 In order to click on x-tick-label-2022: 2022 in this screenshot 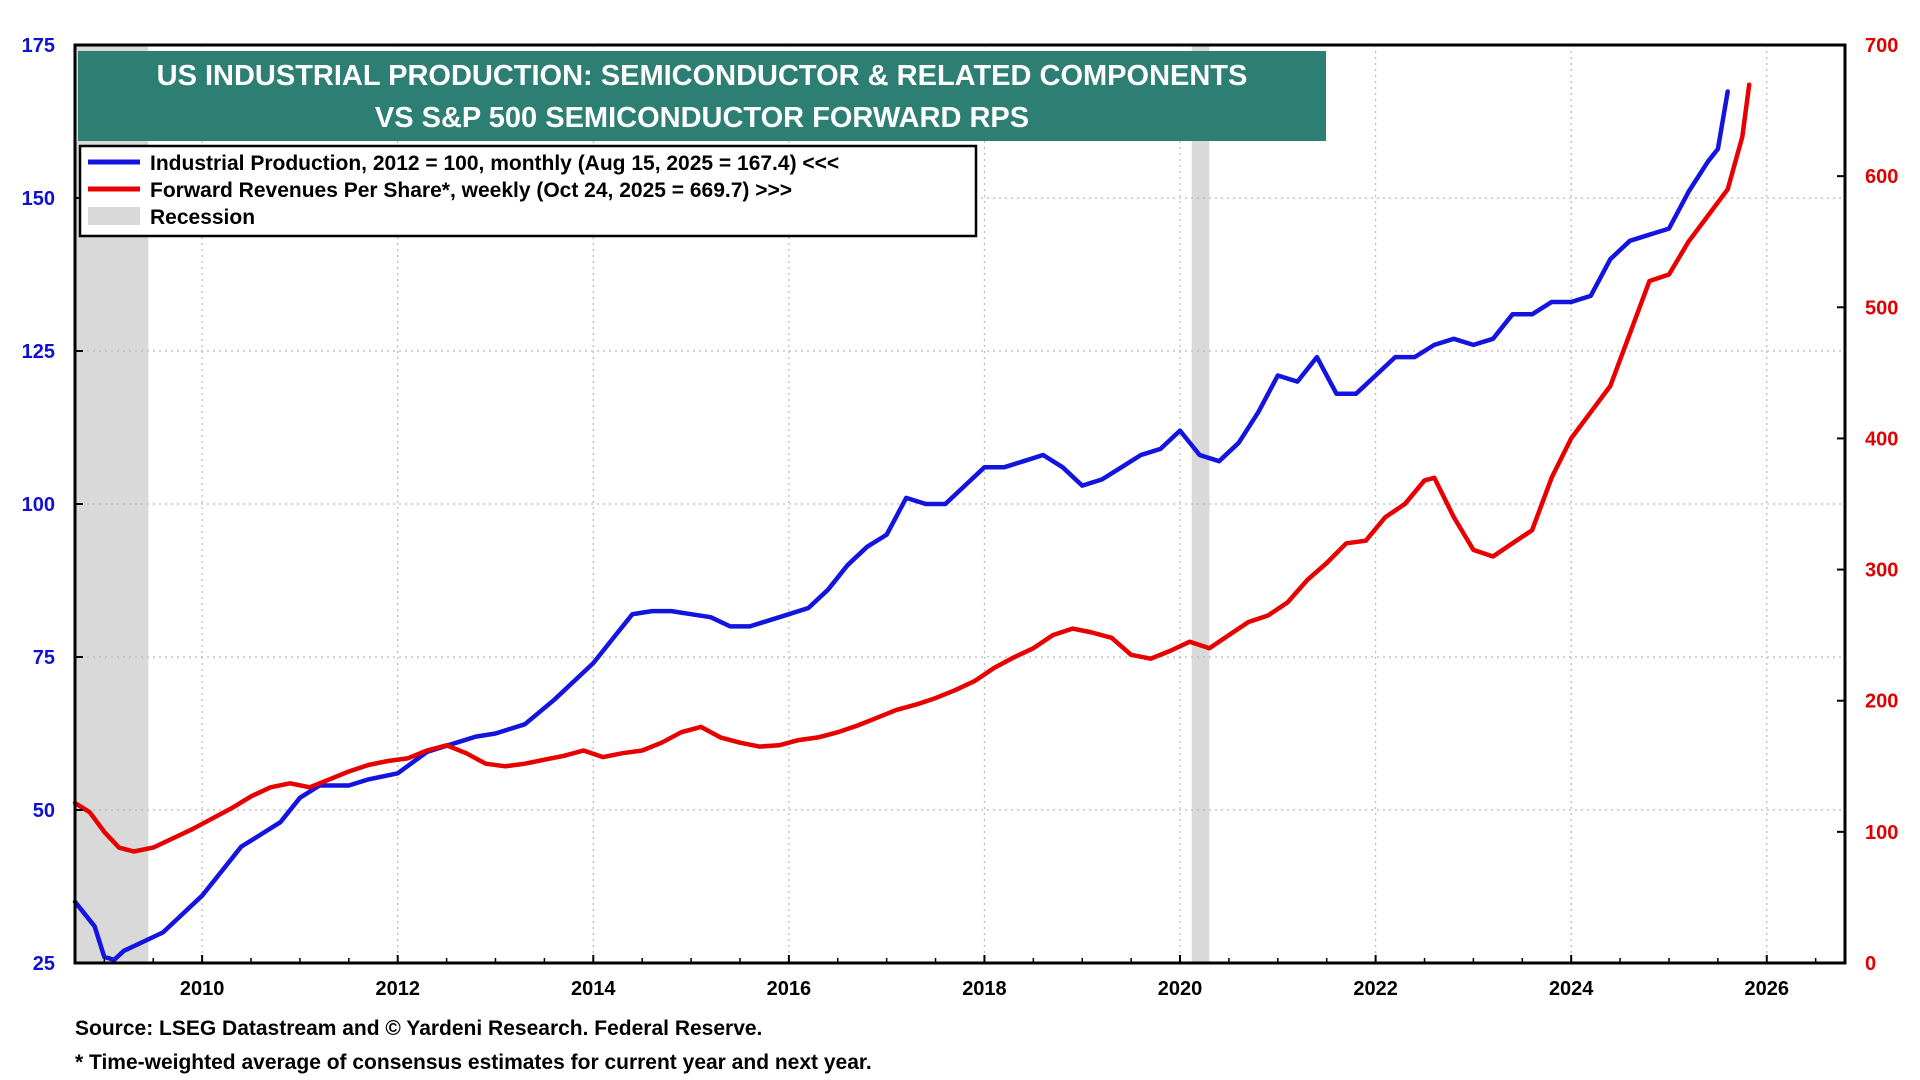, I will do `click(1375, 989)`.